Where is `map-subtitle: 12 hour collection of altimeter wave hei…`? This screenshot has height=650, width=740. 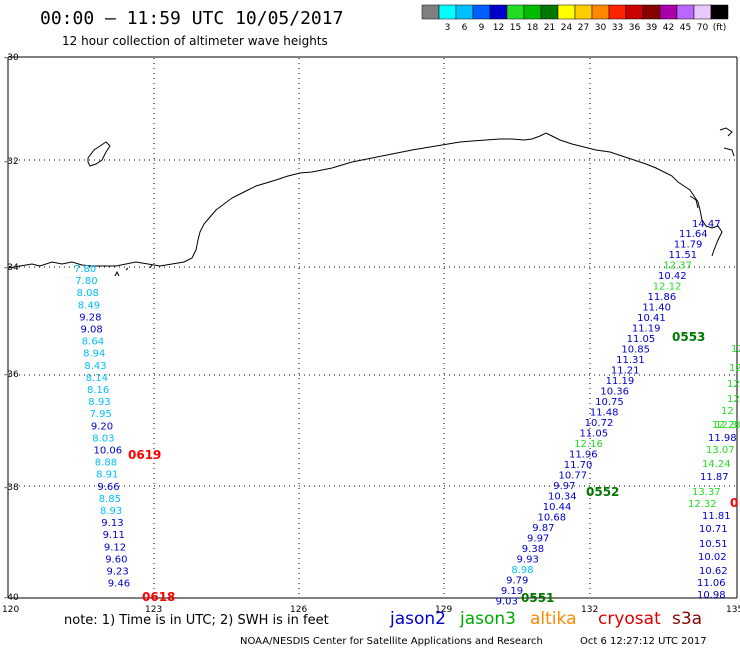
map-subtitle: 12 hour collection of altimeter wave hei… is located at coordinates (195, 41).